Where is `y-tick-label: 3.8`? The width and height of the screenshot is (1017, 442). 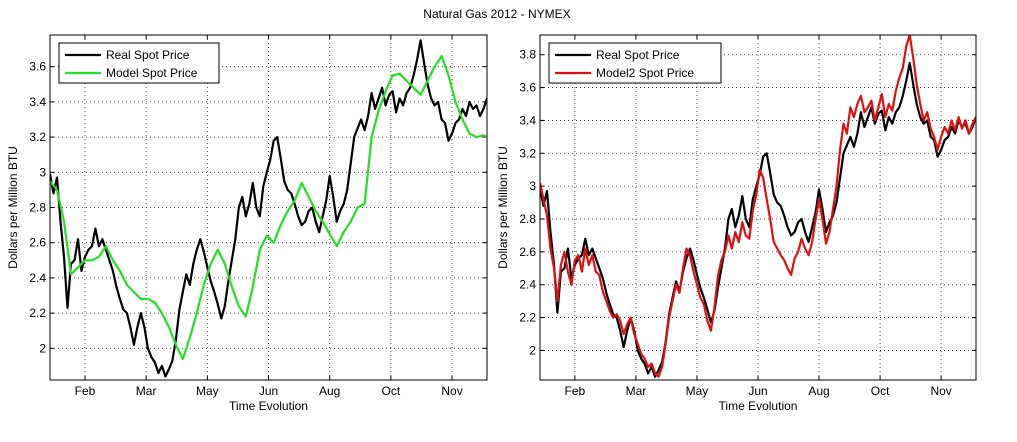
y-tick-label: 3.8 is located at coordinates (527, 55).